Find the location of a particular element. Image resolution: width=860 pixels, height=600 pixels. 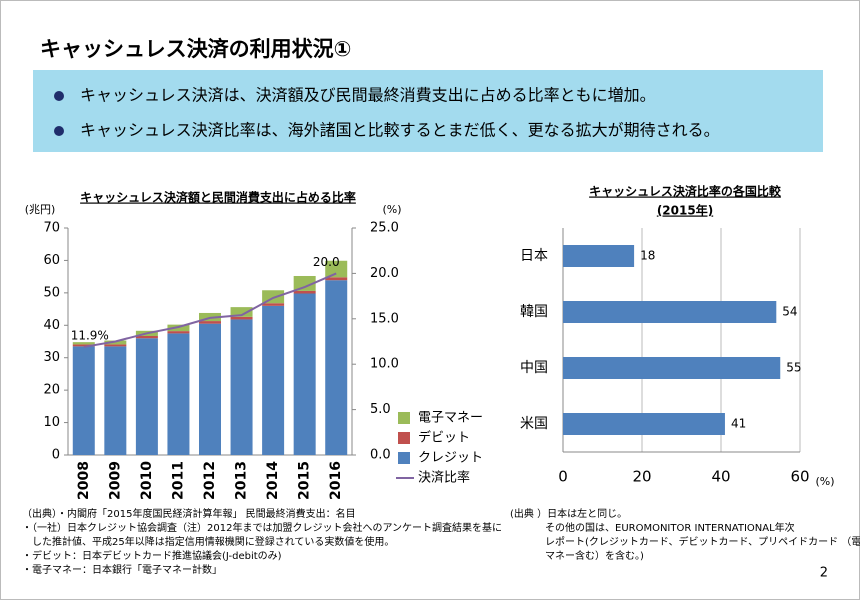

legend-label: クレジット is located at coordinates (450, 458).